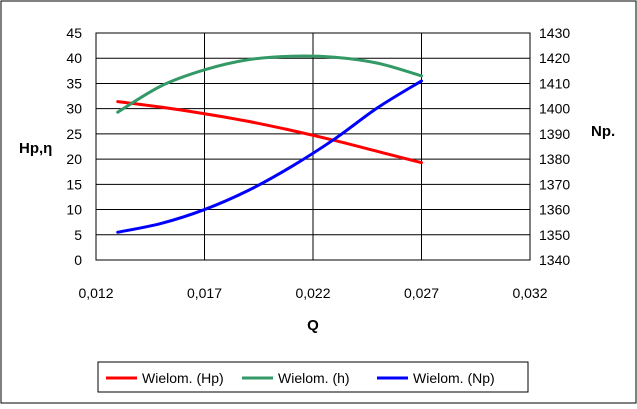 Image resolution: width=637 pixels, height=409 pixels. Describe the element at coordinates (35, 148) in the screenshot. I see `left-axis-title: Hp,η` at that location.